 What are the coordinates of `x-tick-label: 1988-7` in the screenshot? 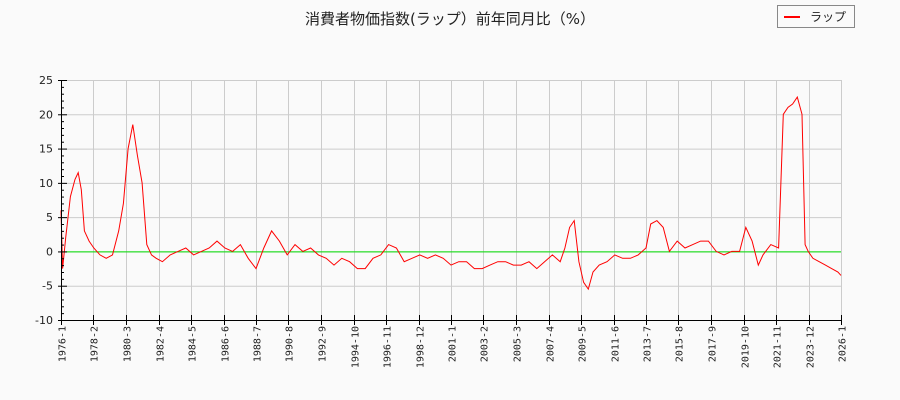 It's located at (258, 344).